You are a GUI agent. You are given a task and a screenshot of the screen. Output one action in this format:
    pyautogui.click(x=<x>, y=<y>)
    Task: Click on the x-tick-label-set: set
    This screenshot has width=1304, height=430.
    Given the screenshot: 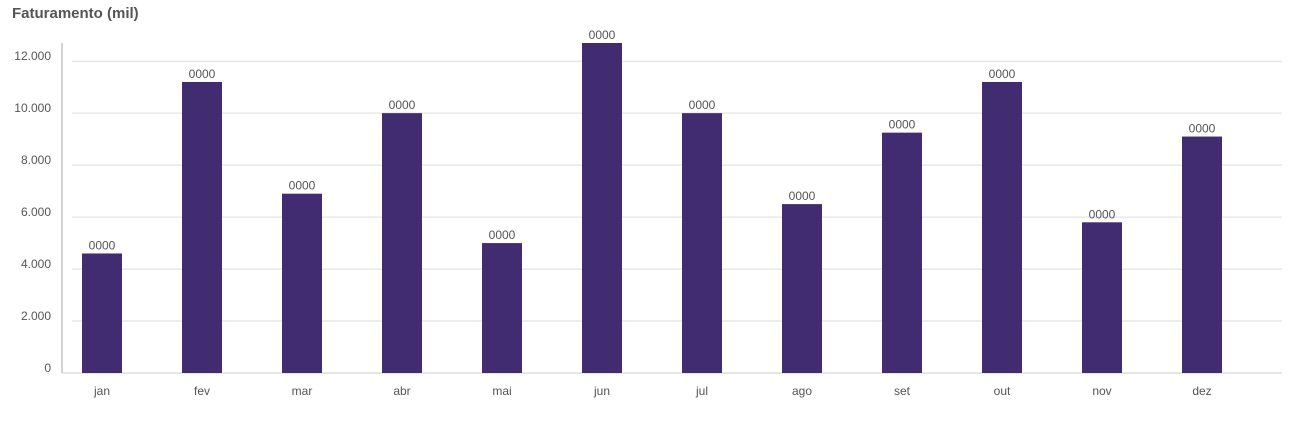 What is the action you would take?
    pyautogui.click(x=902, y=391)
    